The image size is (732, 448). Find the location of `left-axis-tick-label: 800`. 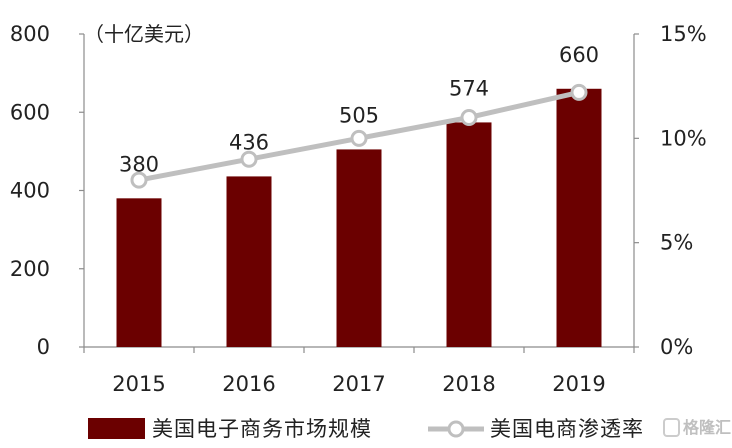

left-axis-tick-label: 800 is located at coordinates (30, 34).